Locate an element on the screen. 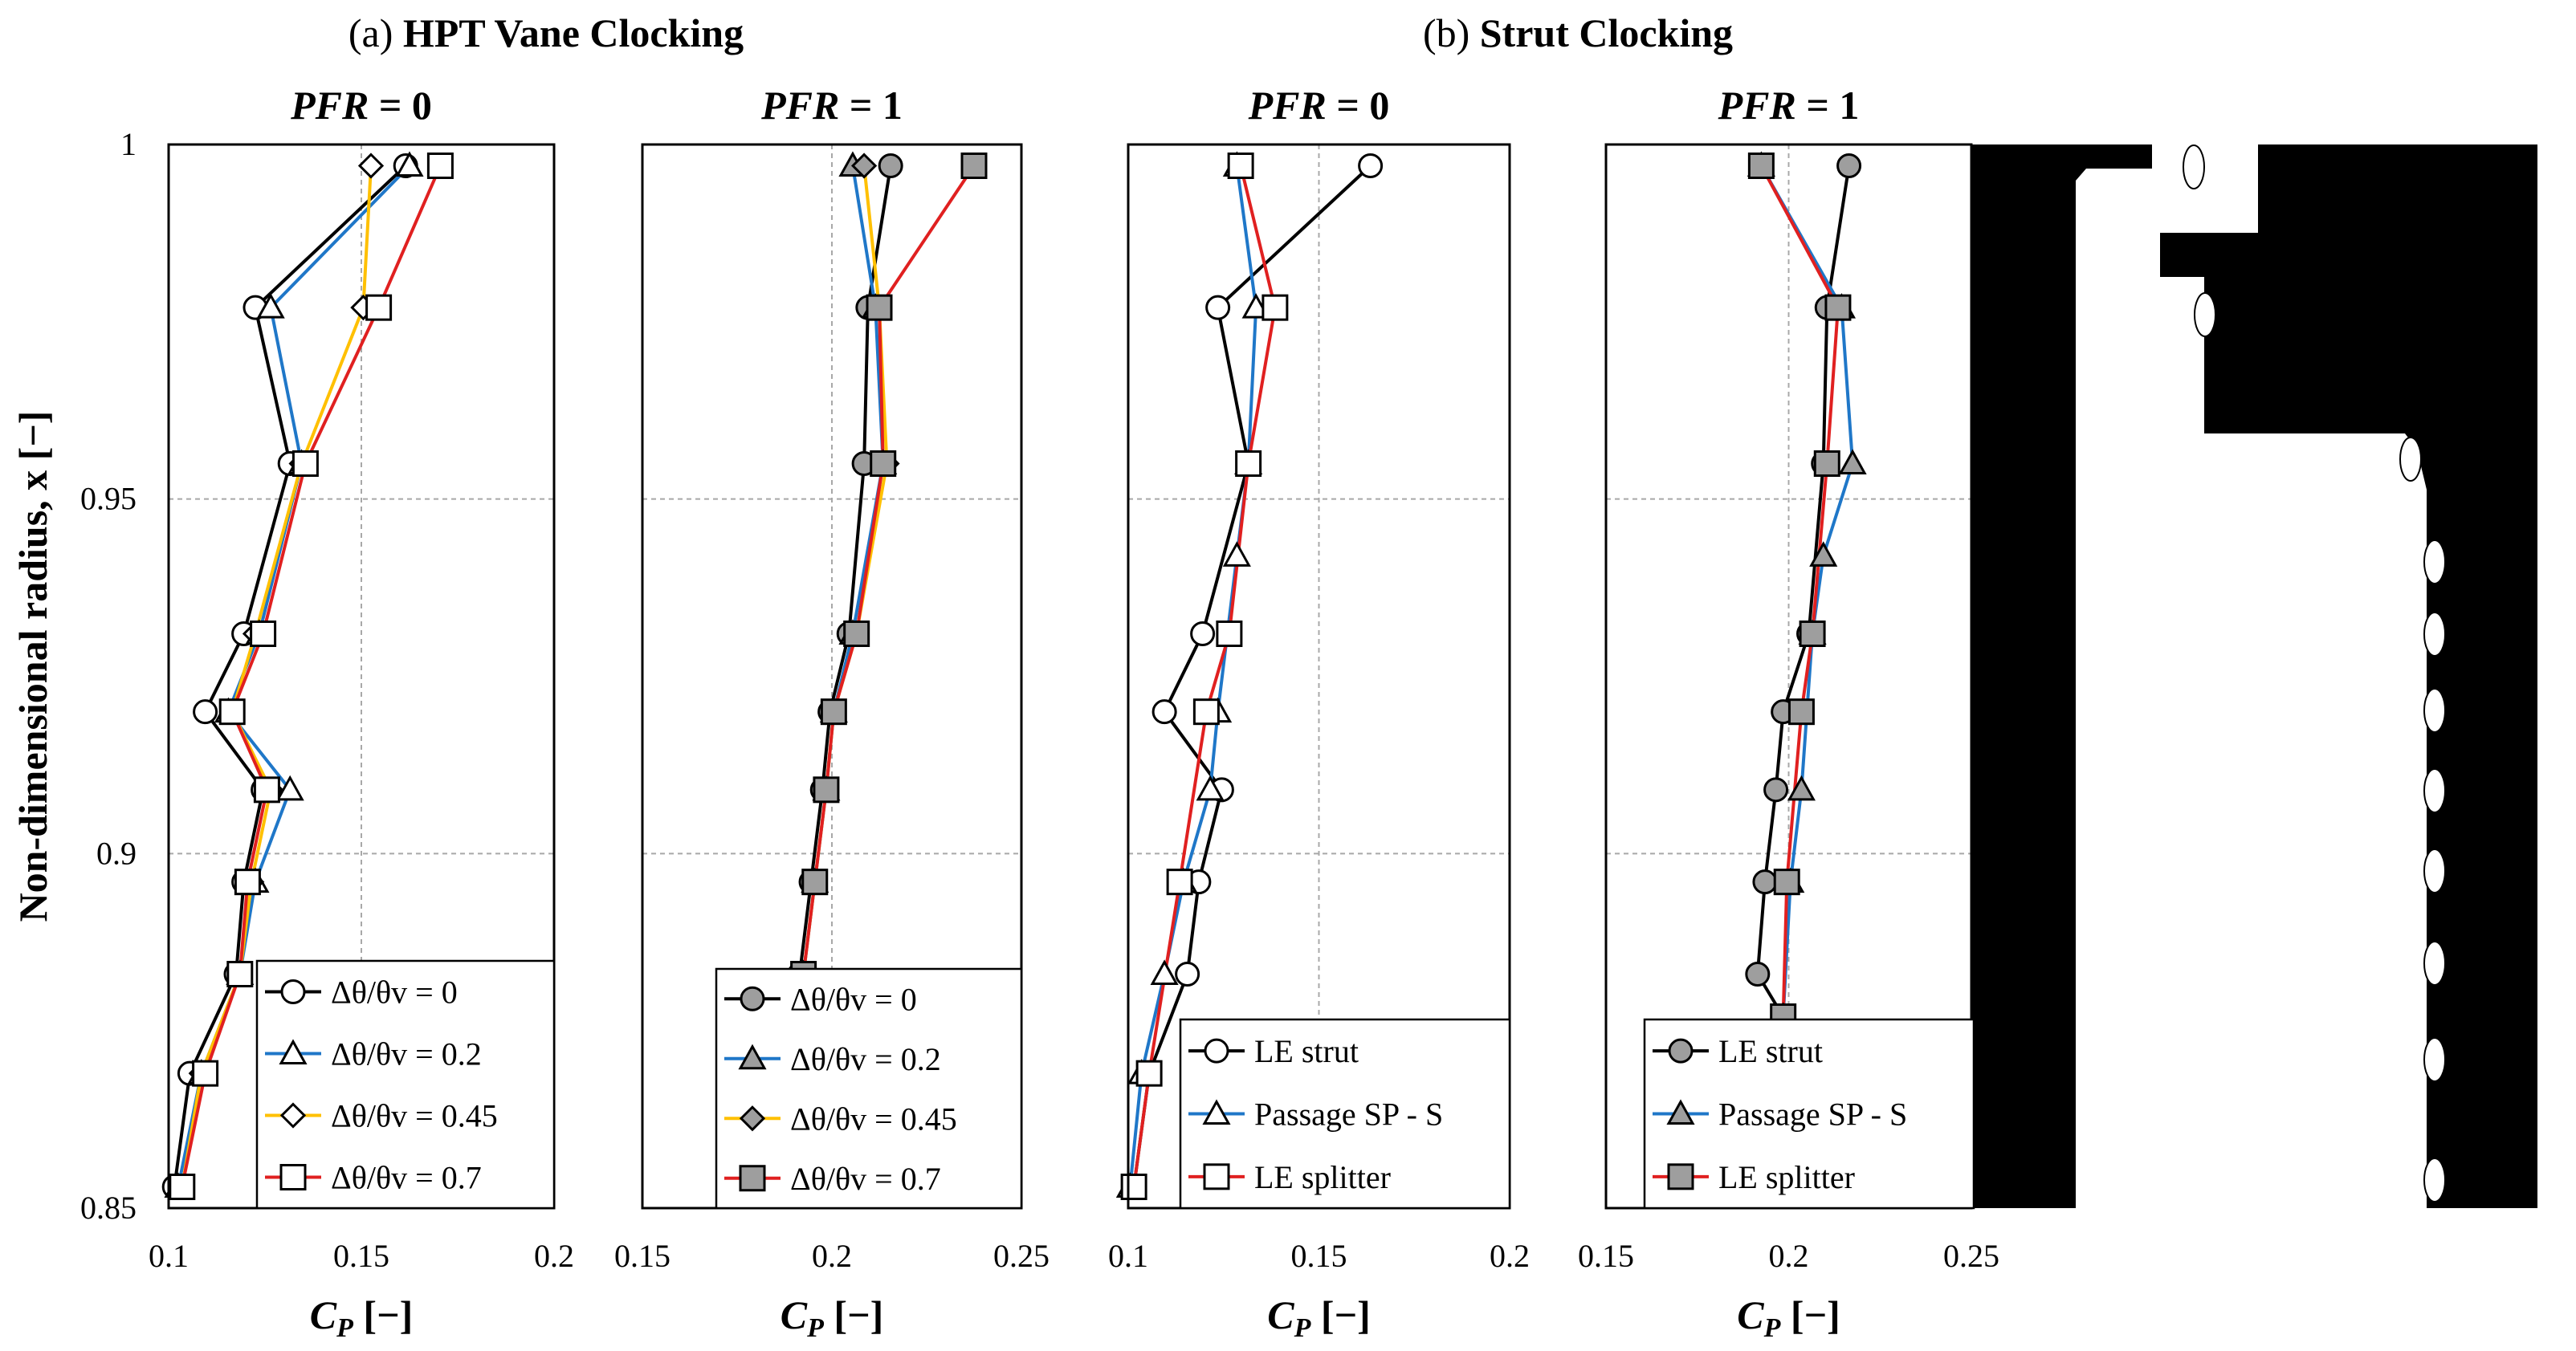 This screenshot has height=1351, width=2576. stator-shape is located at coordinates (2348, 676).